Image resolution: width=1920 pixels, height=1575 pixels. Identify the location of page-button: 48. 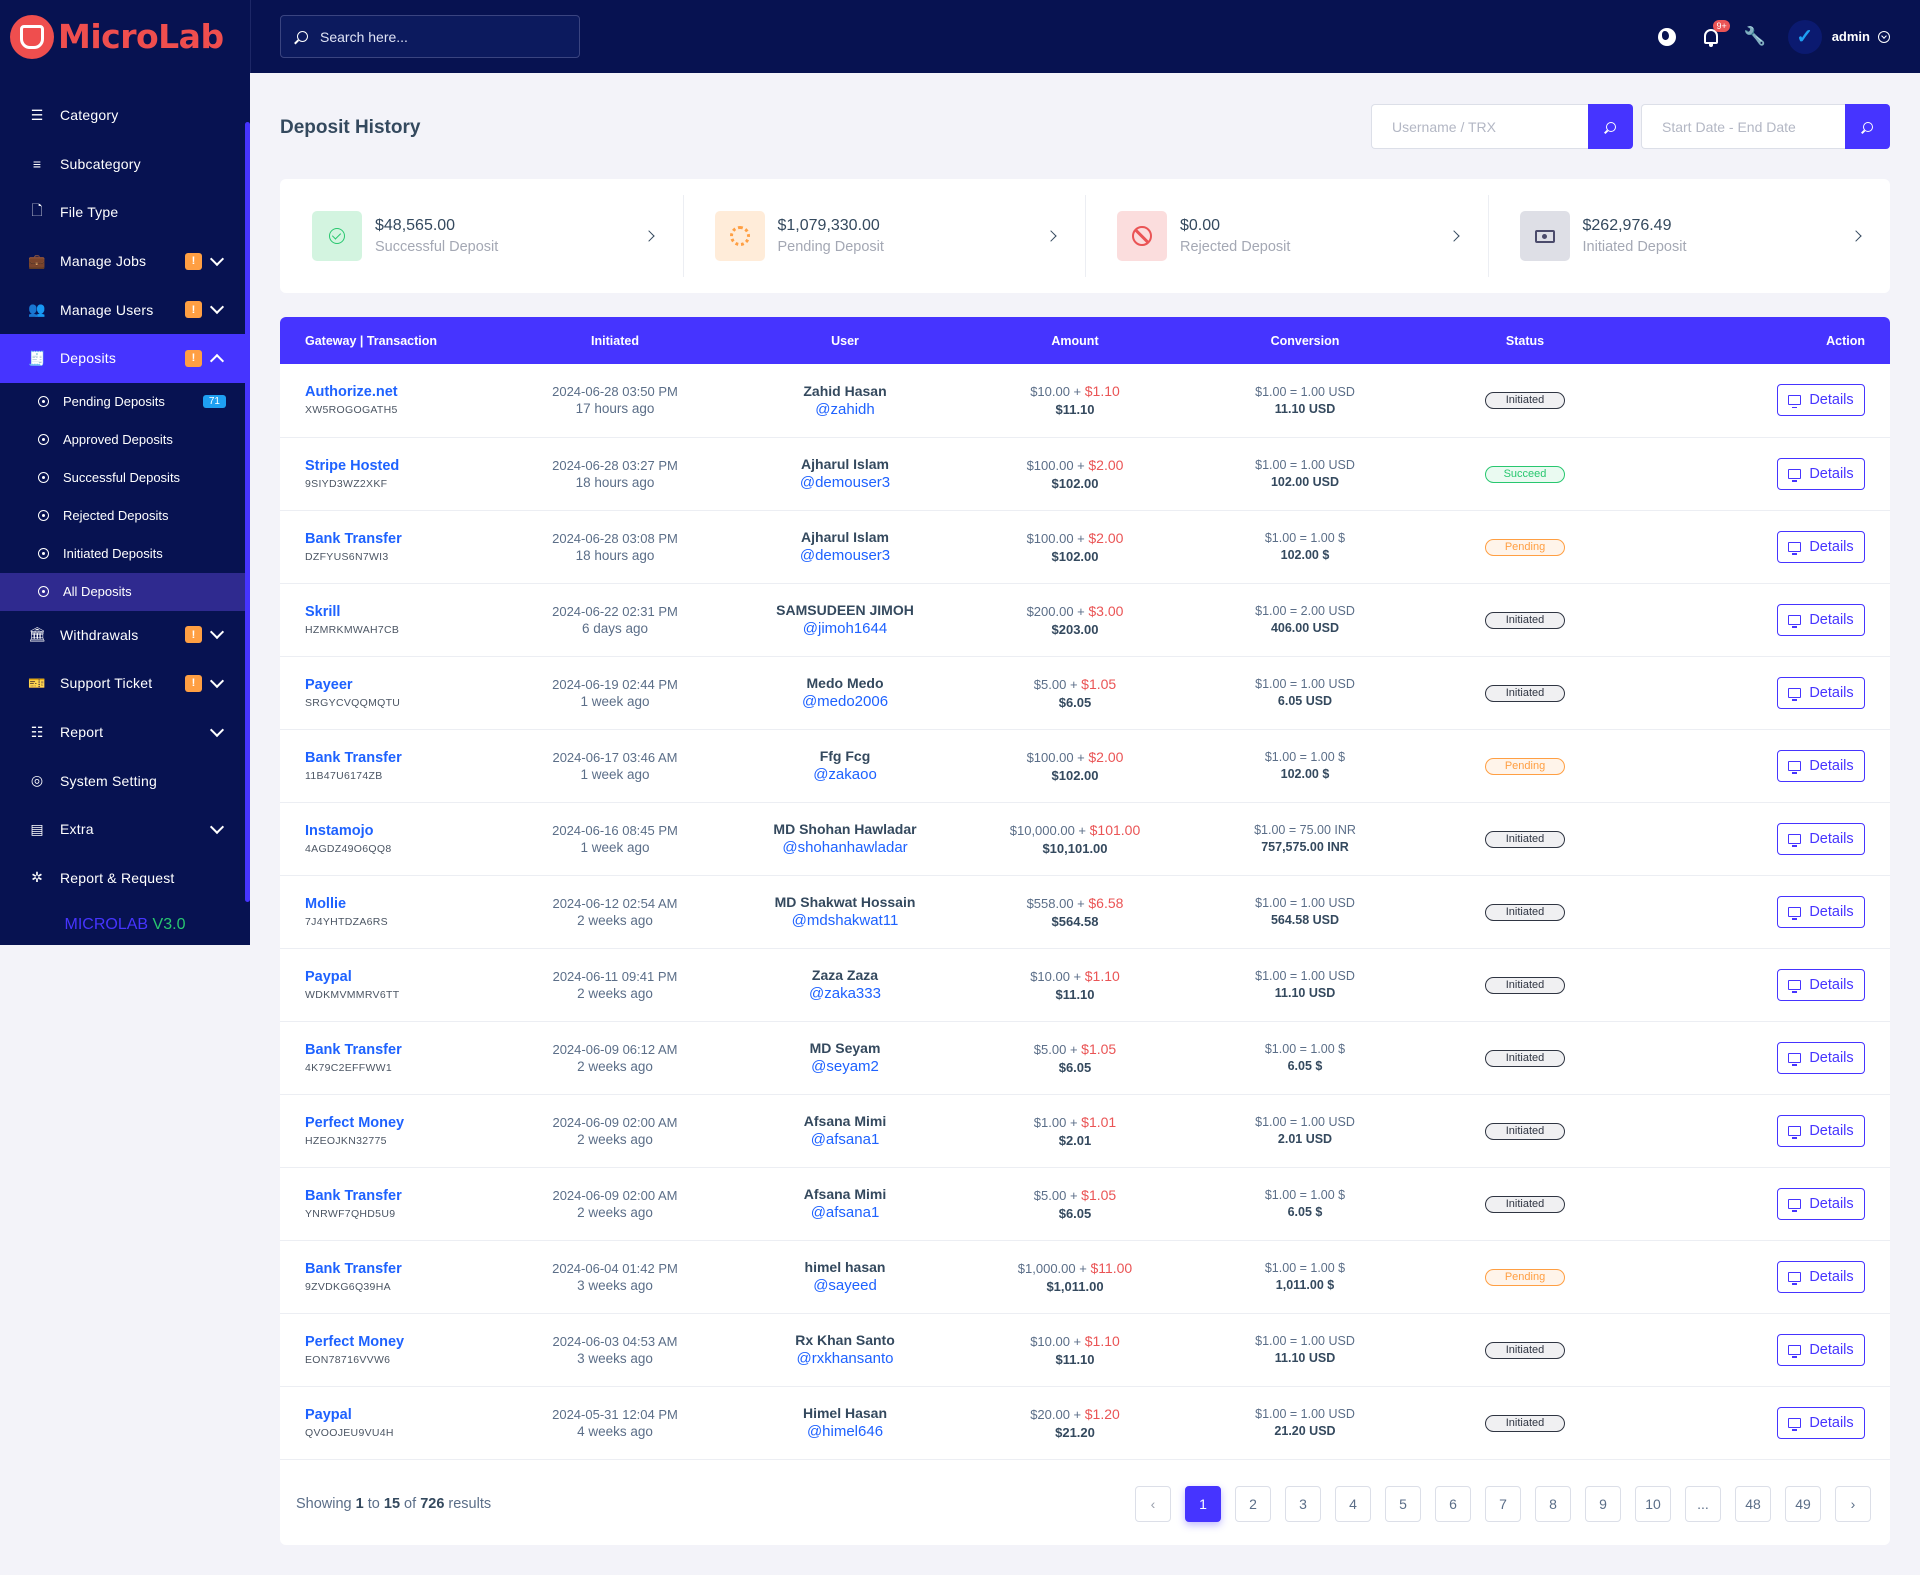
(1753, 1504).